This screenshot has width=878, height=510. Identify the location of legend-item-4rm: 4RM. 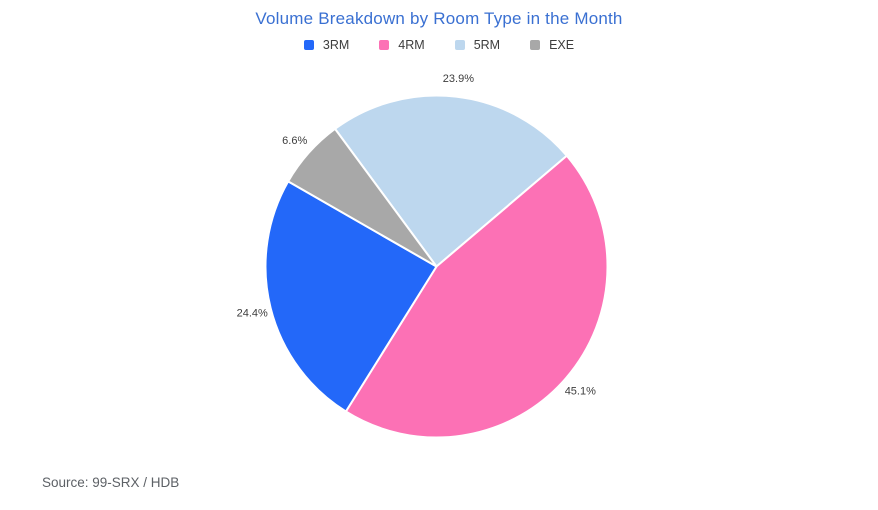
(402, 45).